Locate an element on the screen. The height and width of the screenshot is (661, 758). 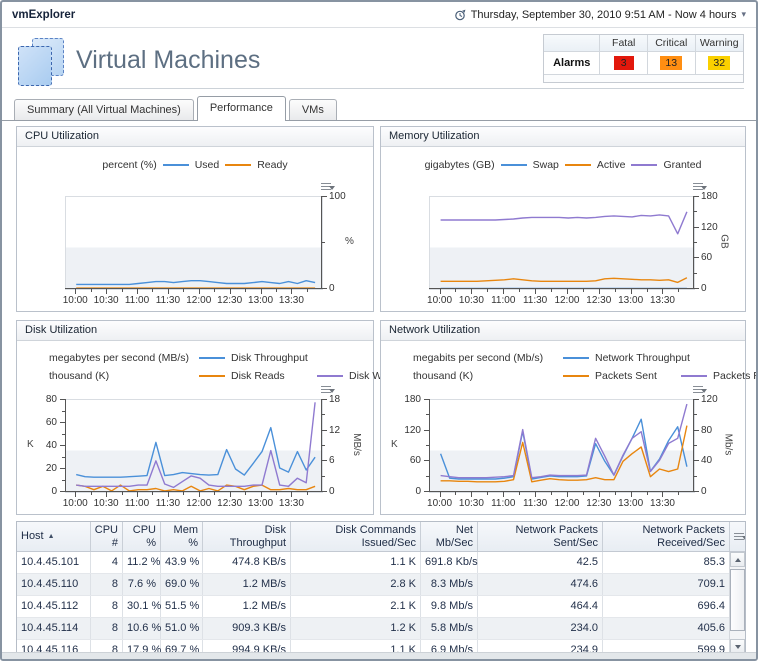
legend-item-label: Active is located at coordinates (611, 164).